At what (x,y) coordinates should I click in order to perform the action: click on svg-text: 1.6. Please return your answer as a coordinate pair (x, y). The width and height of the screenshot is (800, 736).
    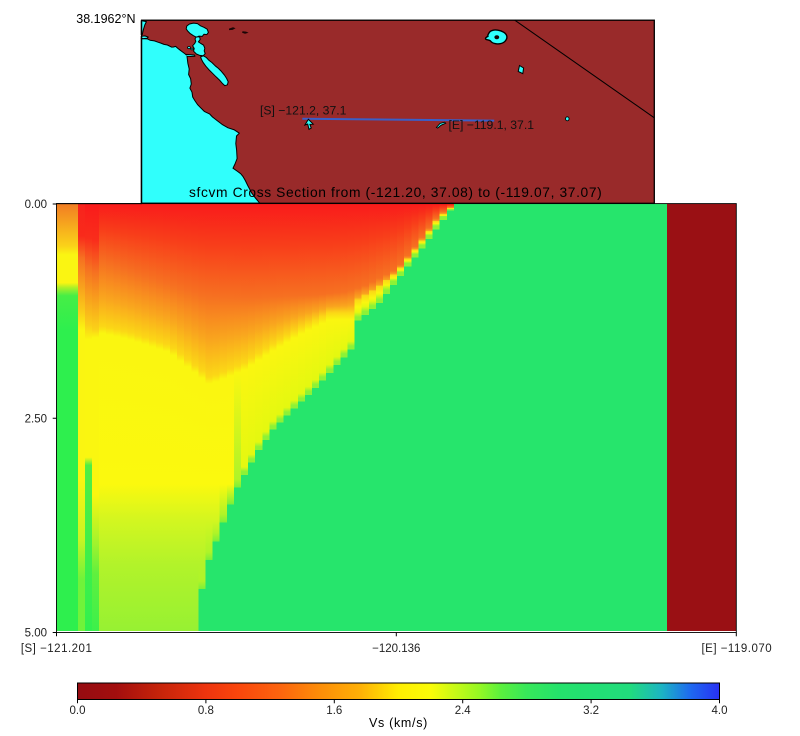
    Looking at the image, I should click on (334, 711).